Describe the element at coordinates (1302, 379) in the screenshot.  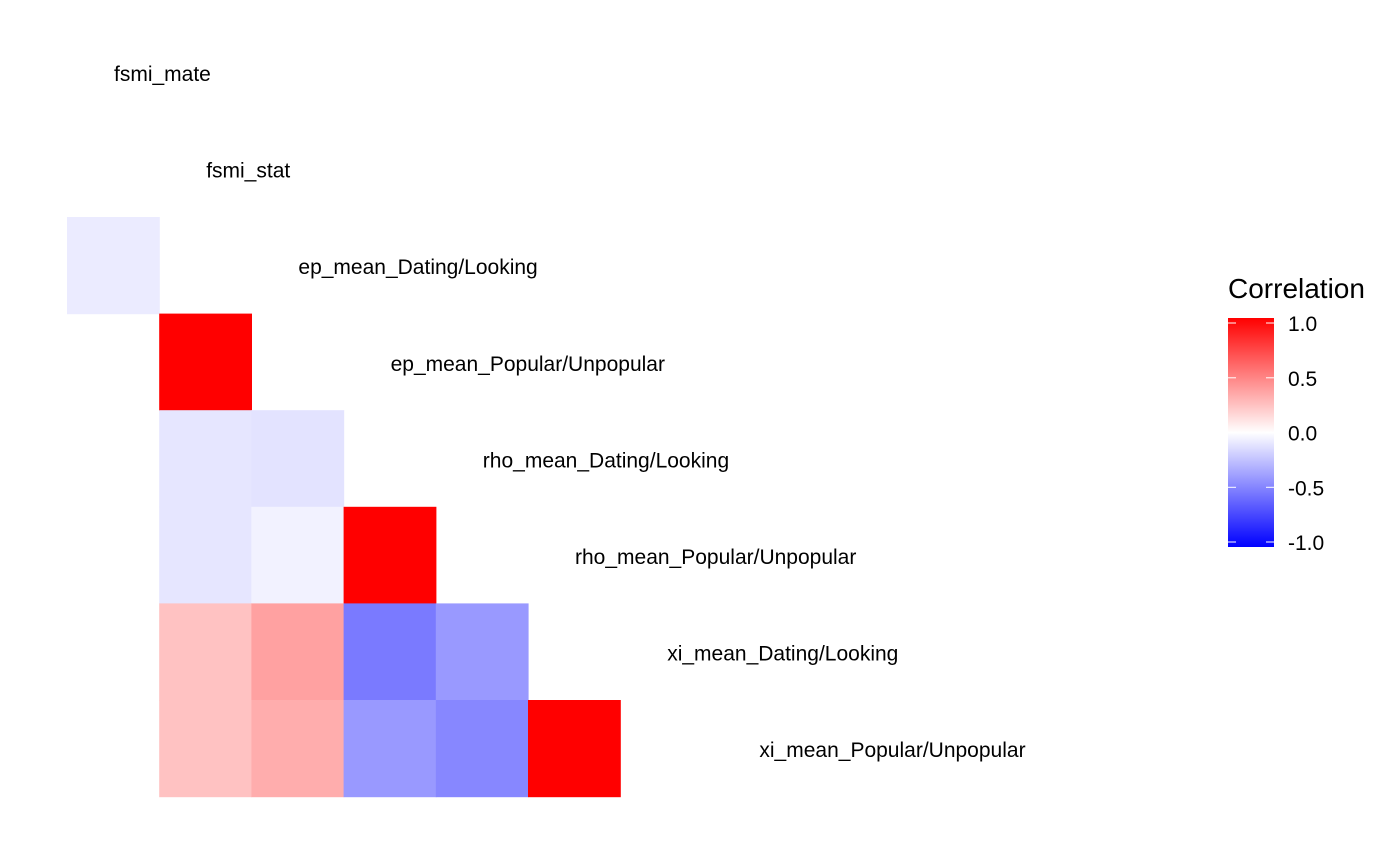
I see `legend-tick-label: 0.5` at that location.